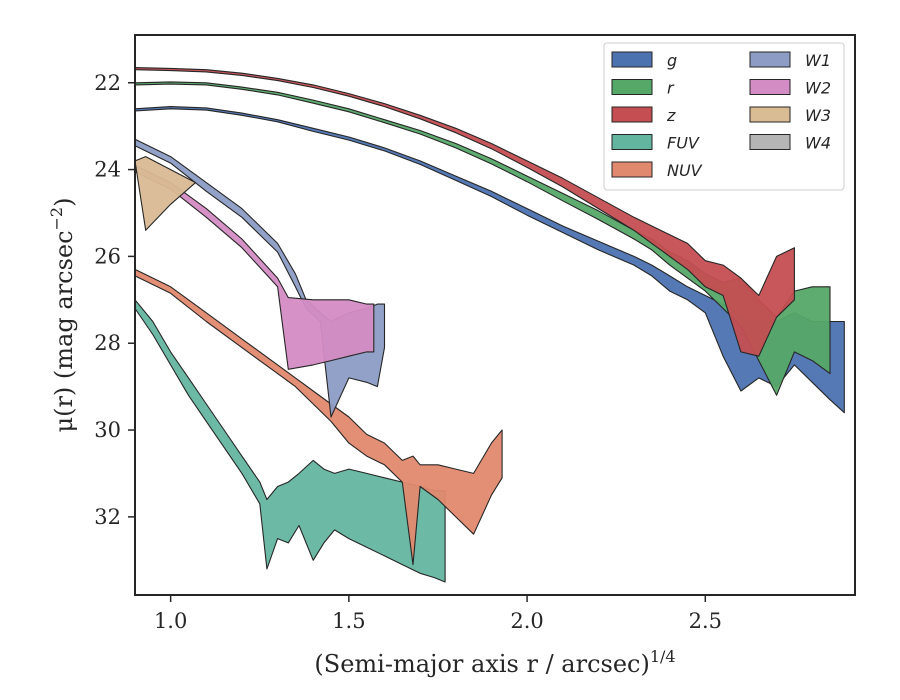 This screenshot has height=700, width=900. What do you see at coordinates (671, 88) in the screenshot?
I see `legend-label-r: r` at bounding box center [671, 88].